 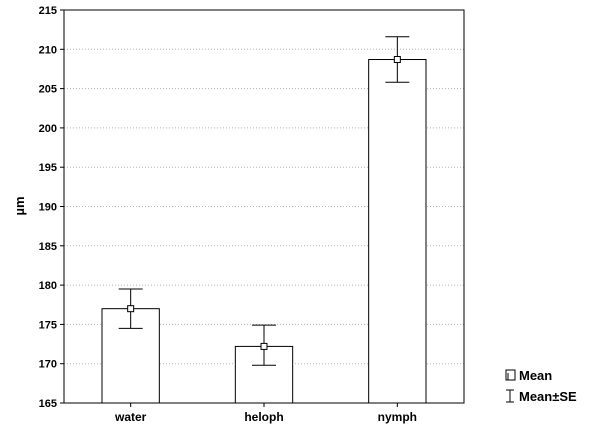 I want to click on bar-nymph, so click(x=397, y=231).